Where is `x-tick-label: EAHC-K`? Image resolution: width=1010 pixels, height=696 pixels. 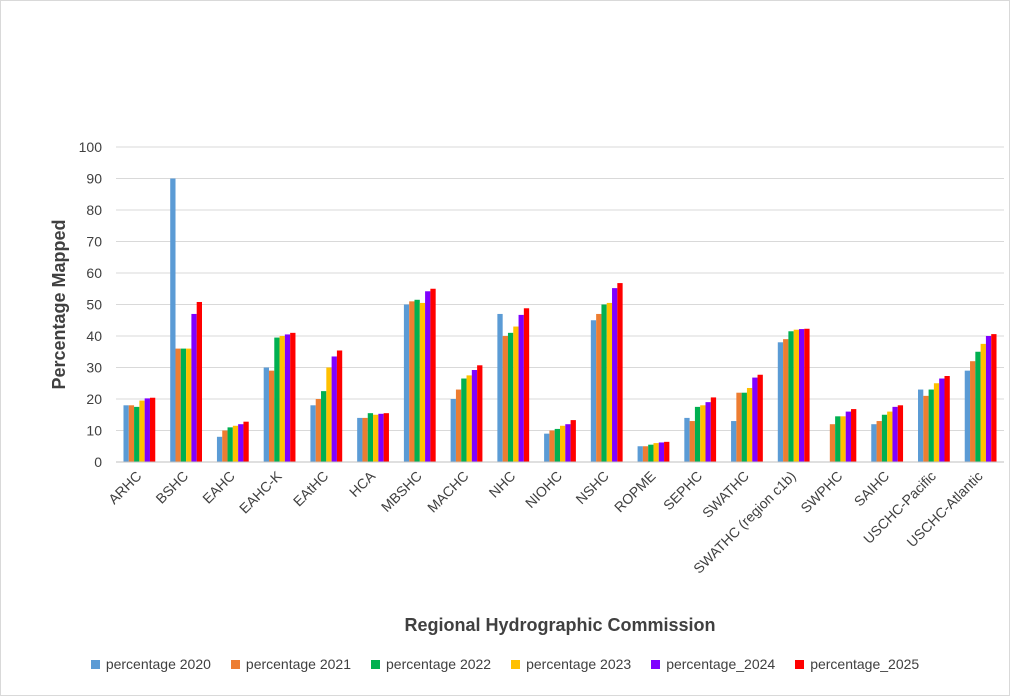
x-tick-label: EAHC-K is located at coordinates (260, 491).